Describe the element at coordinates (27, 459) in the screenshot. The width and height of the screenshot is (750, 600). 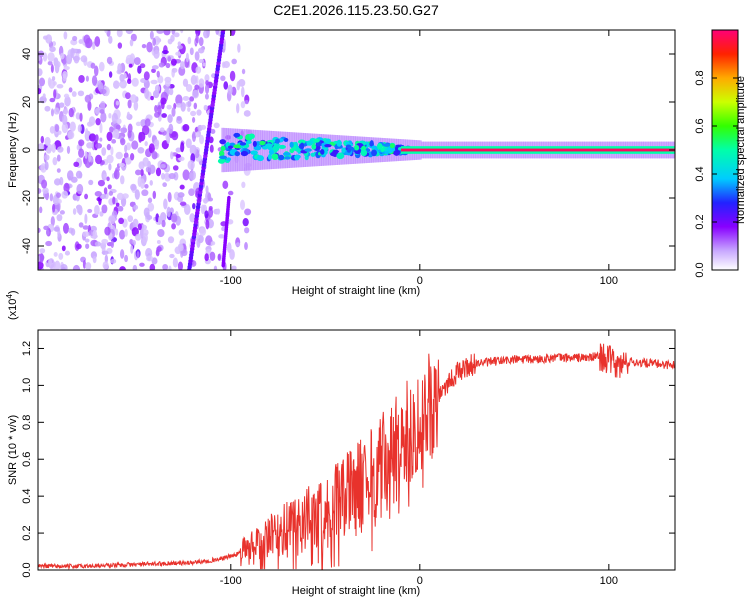
I see `snr-y-tick-label: 0.6` at that location.